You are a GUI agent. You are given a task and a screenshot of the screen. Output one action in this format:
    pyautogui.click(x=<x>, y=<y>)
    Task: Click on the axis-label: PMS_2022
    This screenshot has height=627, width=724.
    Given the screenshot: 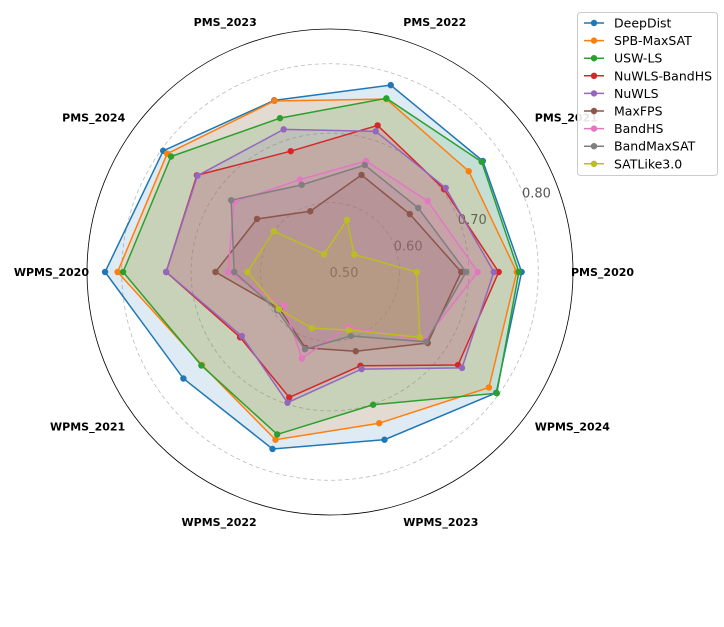 What is the action you would take?
    pyautogui.click(x=434, y=22)
    